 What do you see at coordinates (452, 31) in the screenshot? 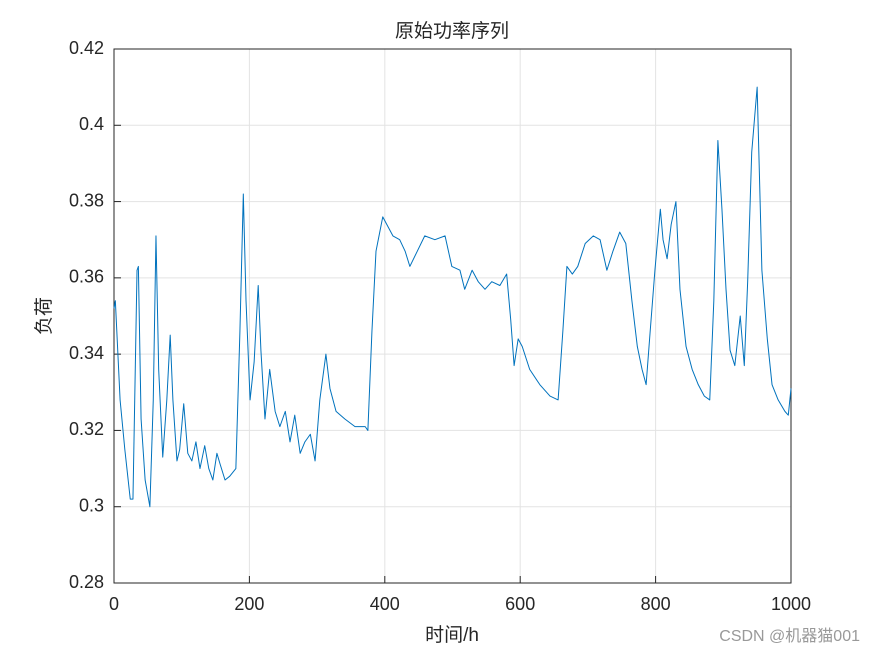
I see `chart-title: 原始功率序列` at bounding box center [452, 31].